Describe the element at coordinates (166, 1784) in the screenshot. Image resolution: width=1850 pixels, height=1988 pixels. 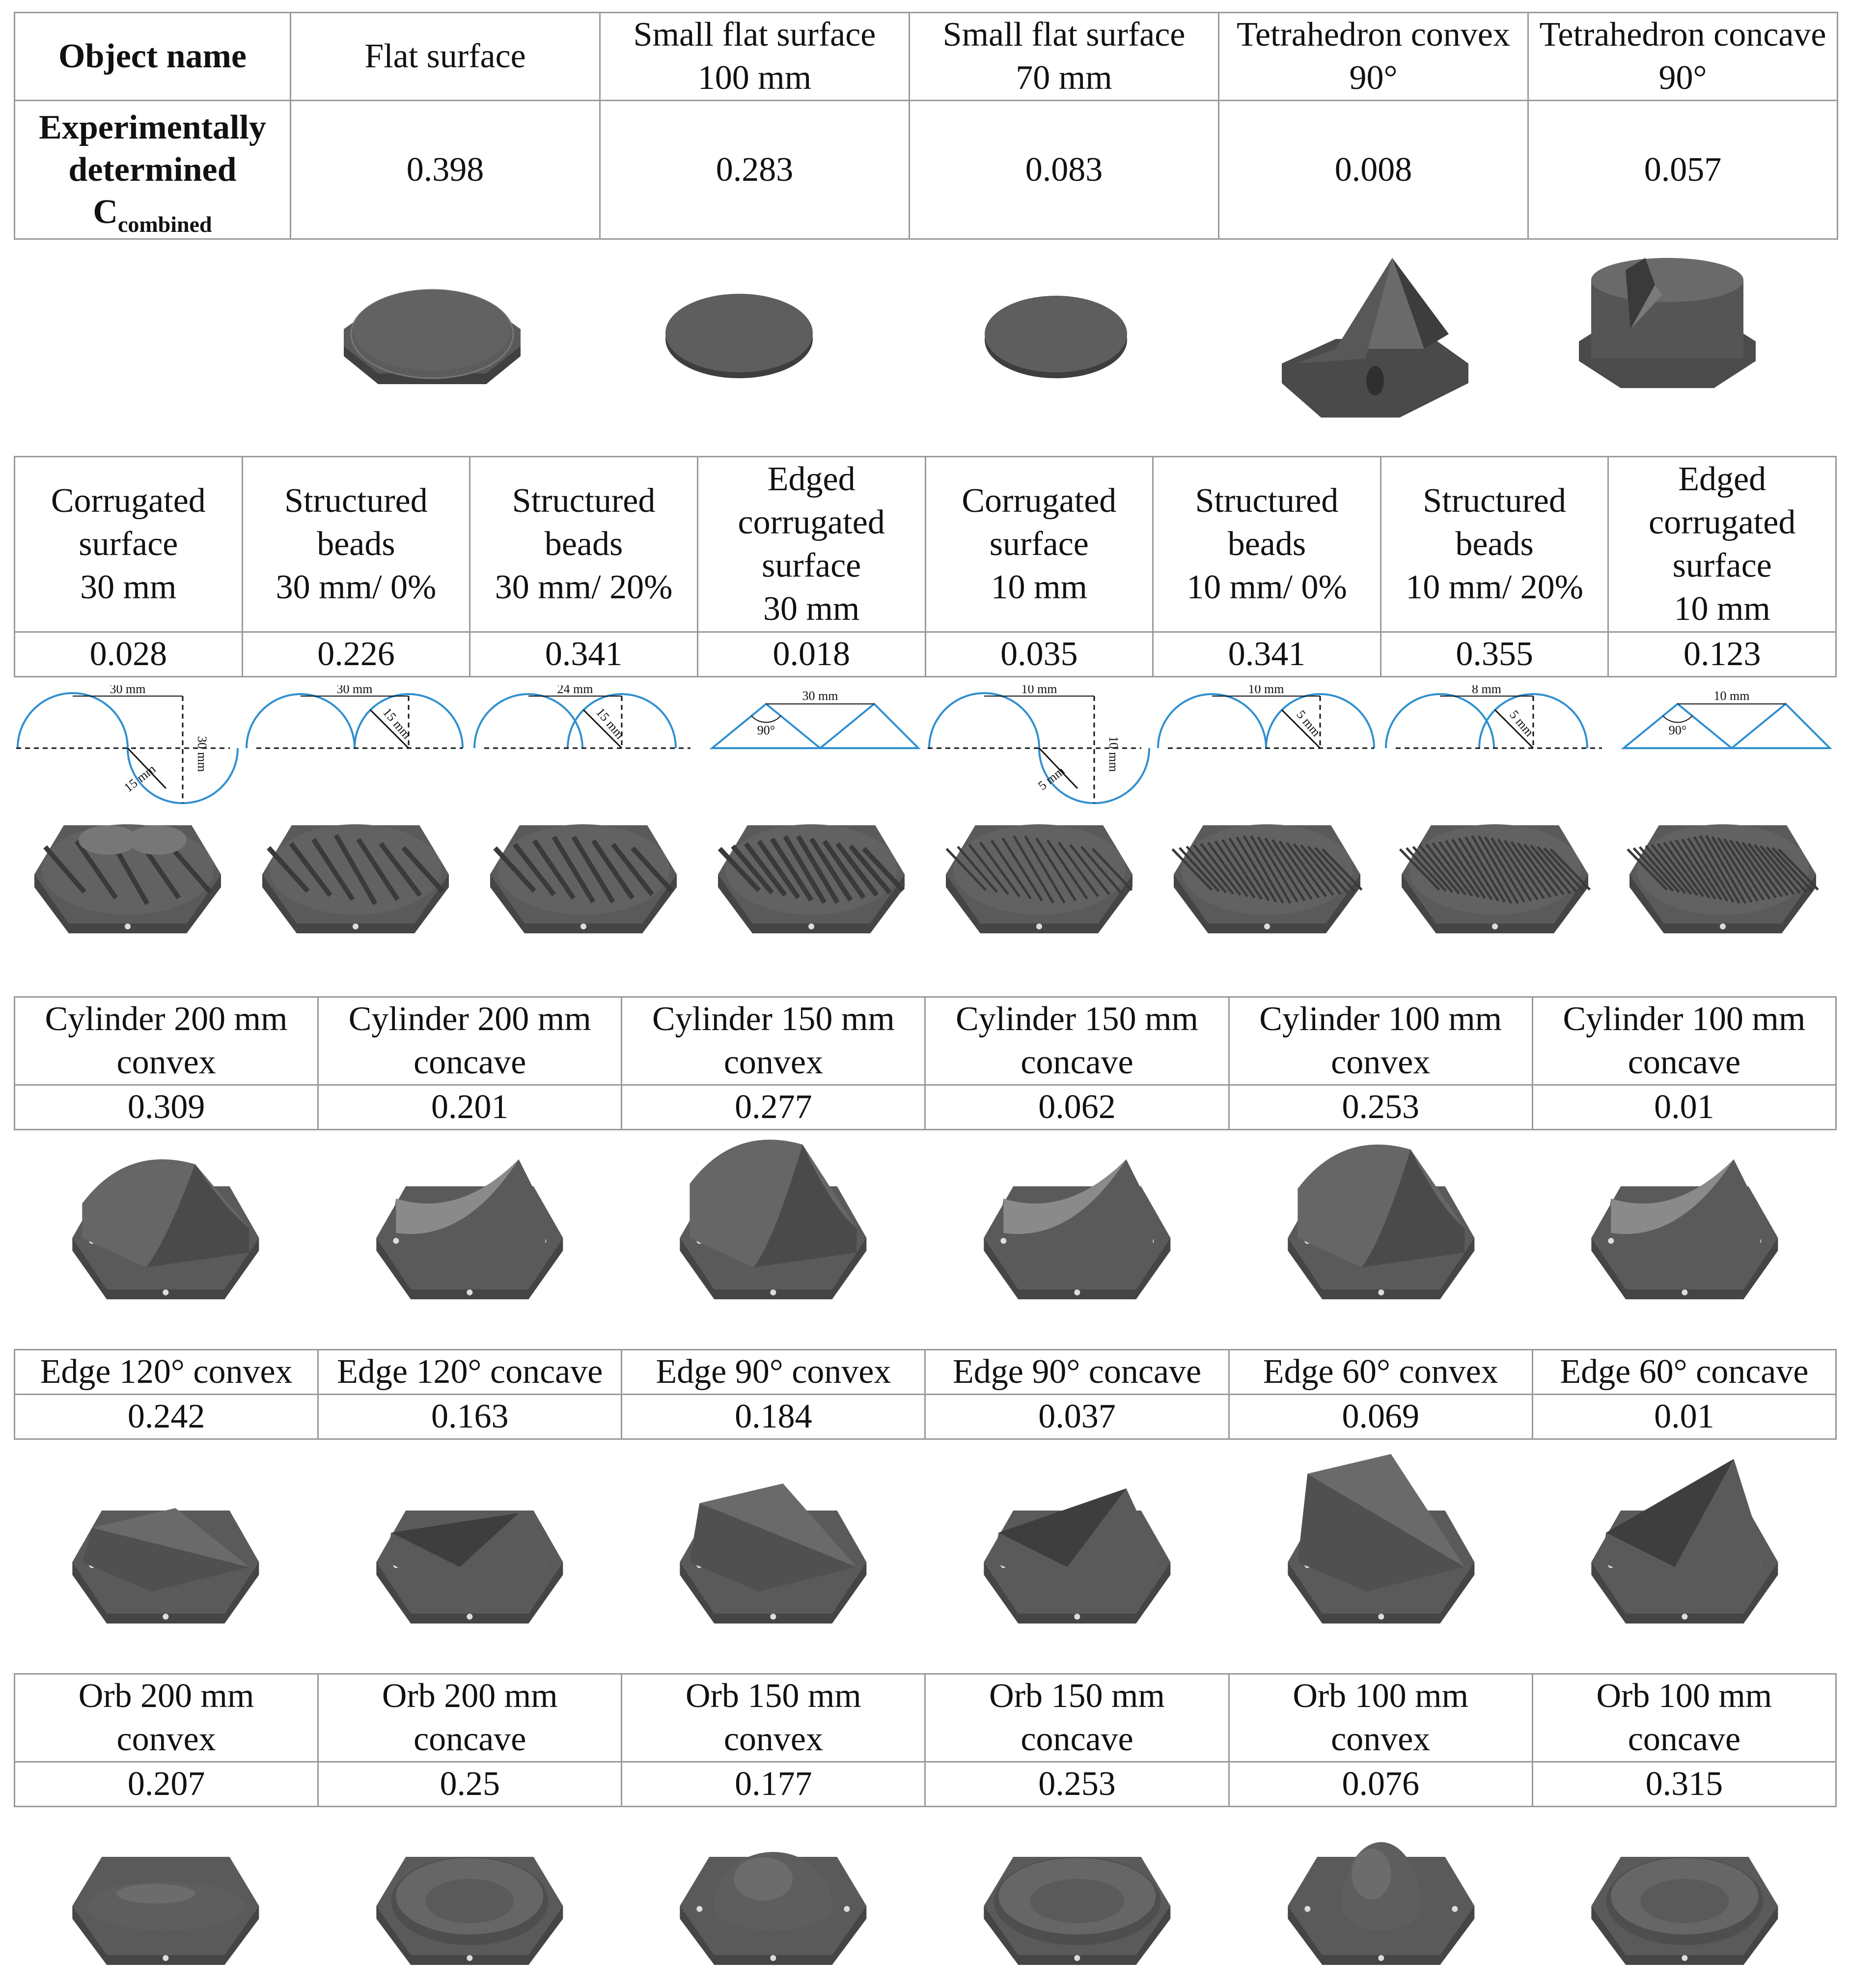
I see `value-cell: 0.207` at that location.